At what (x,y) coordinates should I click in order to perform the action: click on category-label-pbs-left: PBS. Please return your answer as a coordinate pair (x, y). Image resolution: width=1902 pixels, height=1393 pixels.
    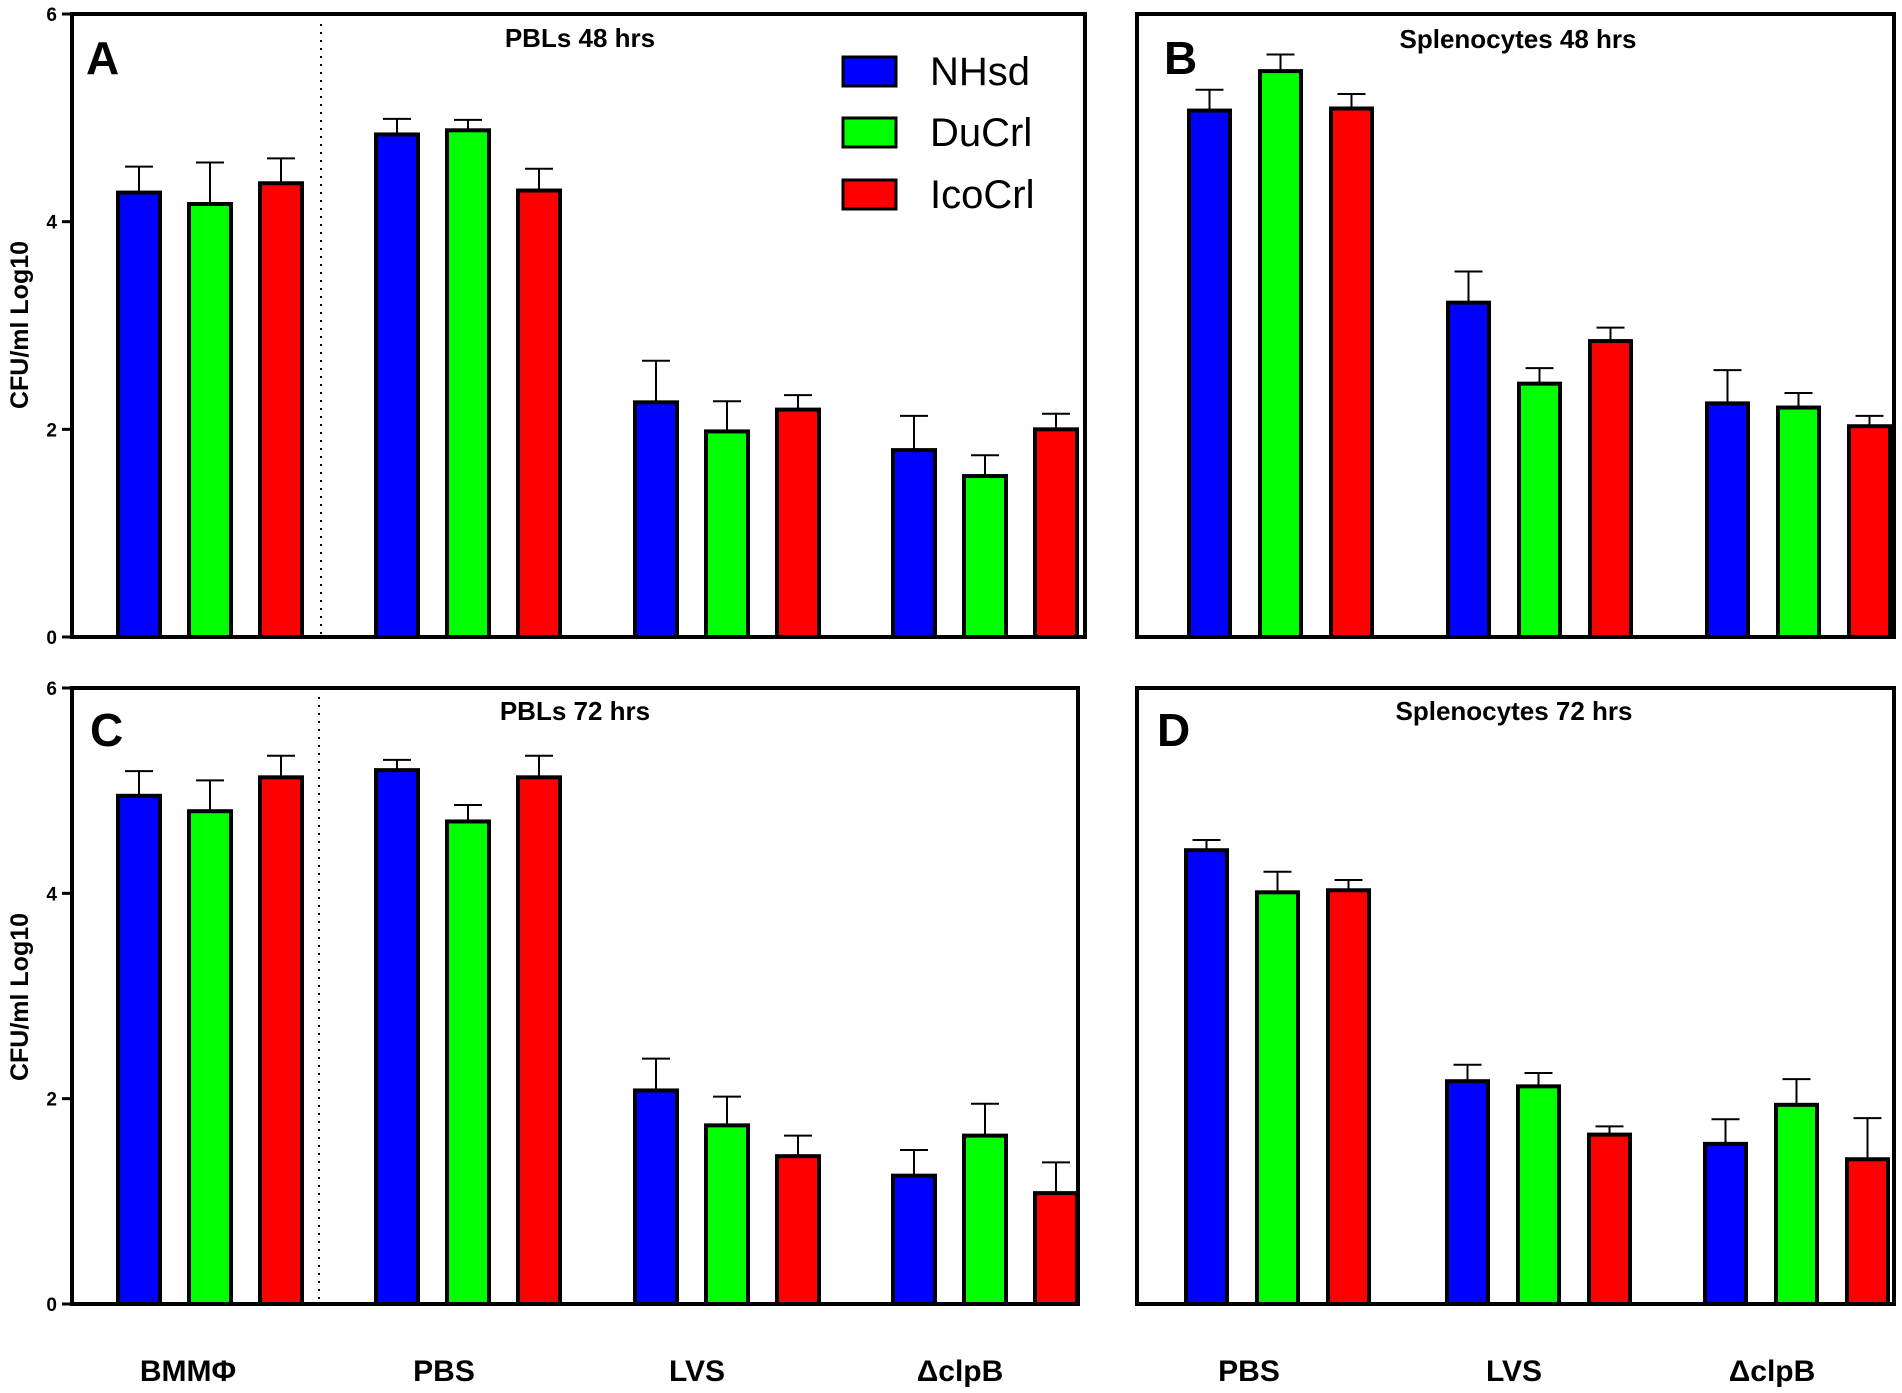
    Looking at the image, I should click on (444, 1371).